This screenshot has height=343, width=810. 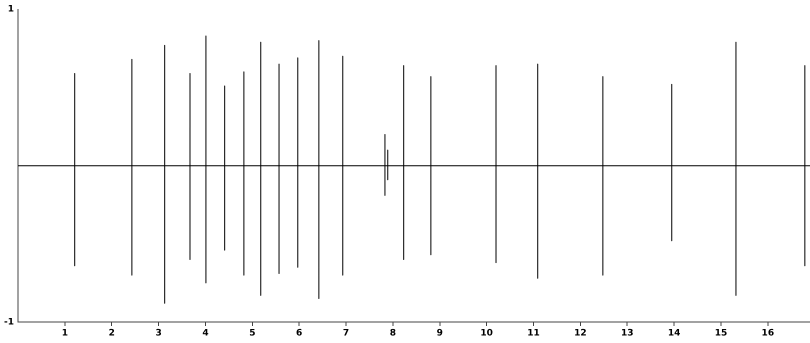 I want to click on x-tick-label: 3, so click(x=158, y=333).